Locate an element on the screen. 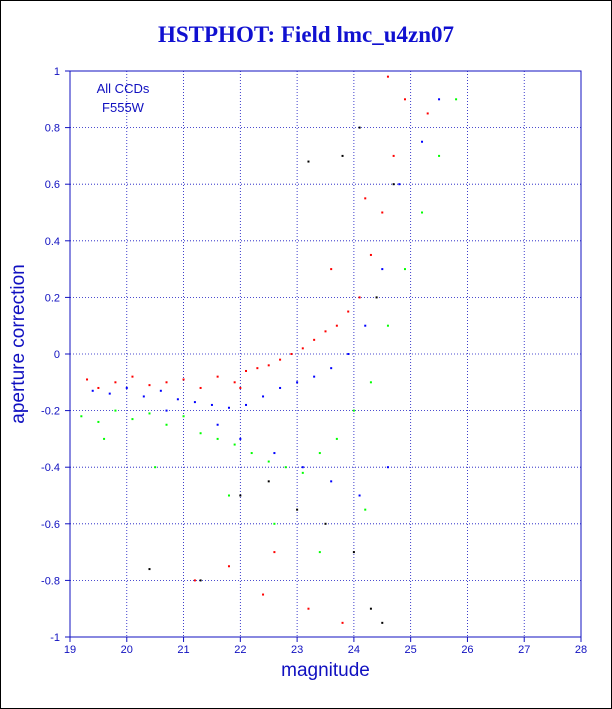 The image size is (612, 709). x-tick-label: 21 is located at coordinates (183, 650).